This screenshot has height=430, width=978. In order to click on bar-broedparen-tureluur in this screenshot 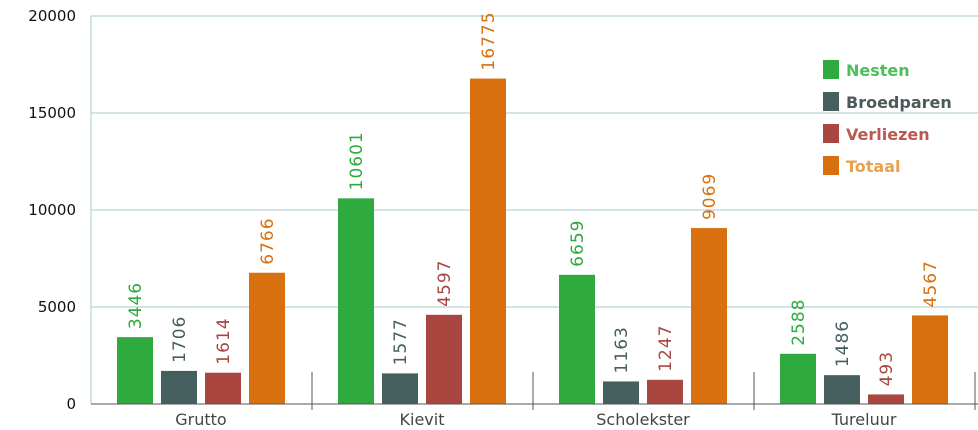, I will do `click(842, 389)`.